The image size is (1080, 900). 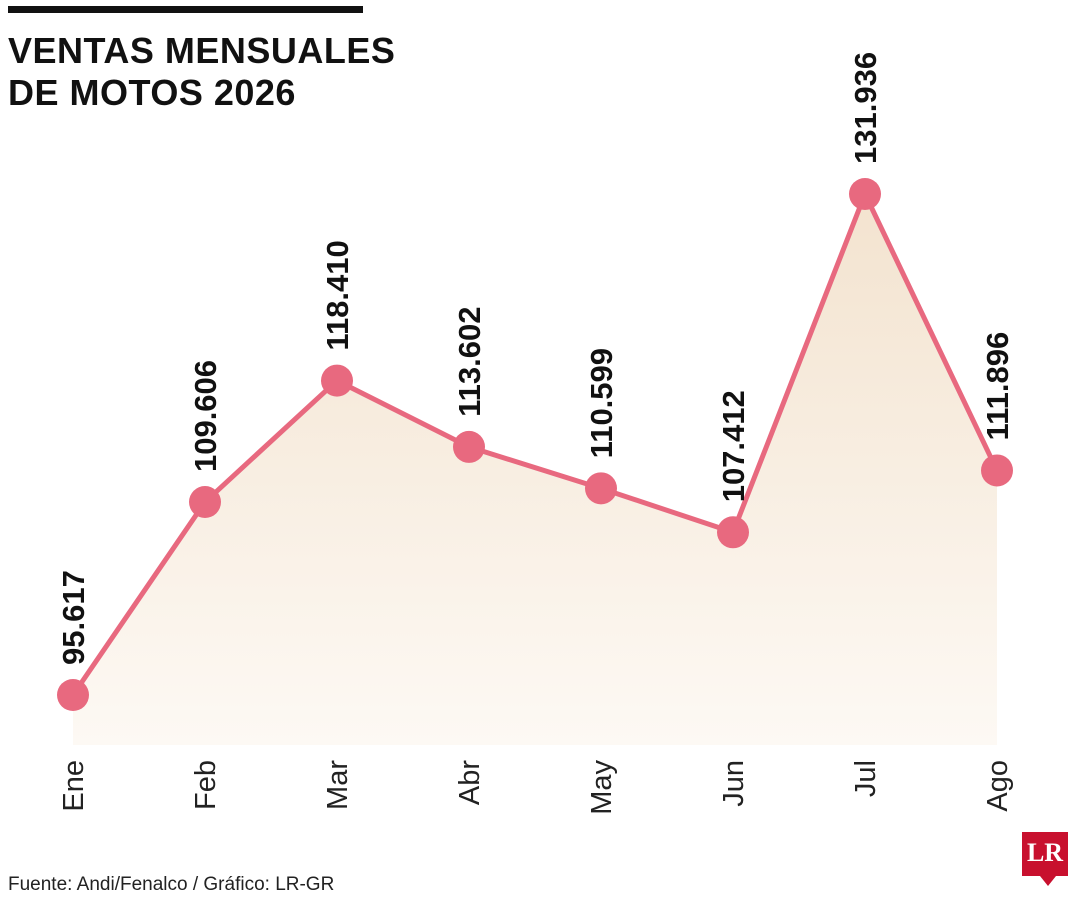 I want to click on data-label-jun: 107.412, so click(x=733, y=446).